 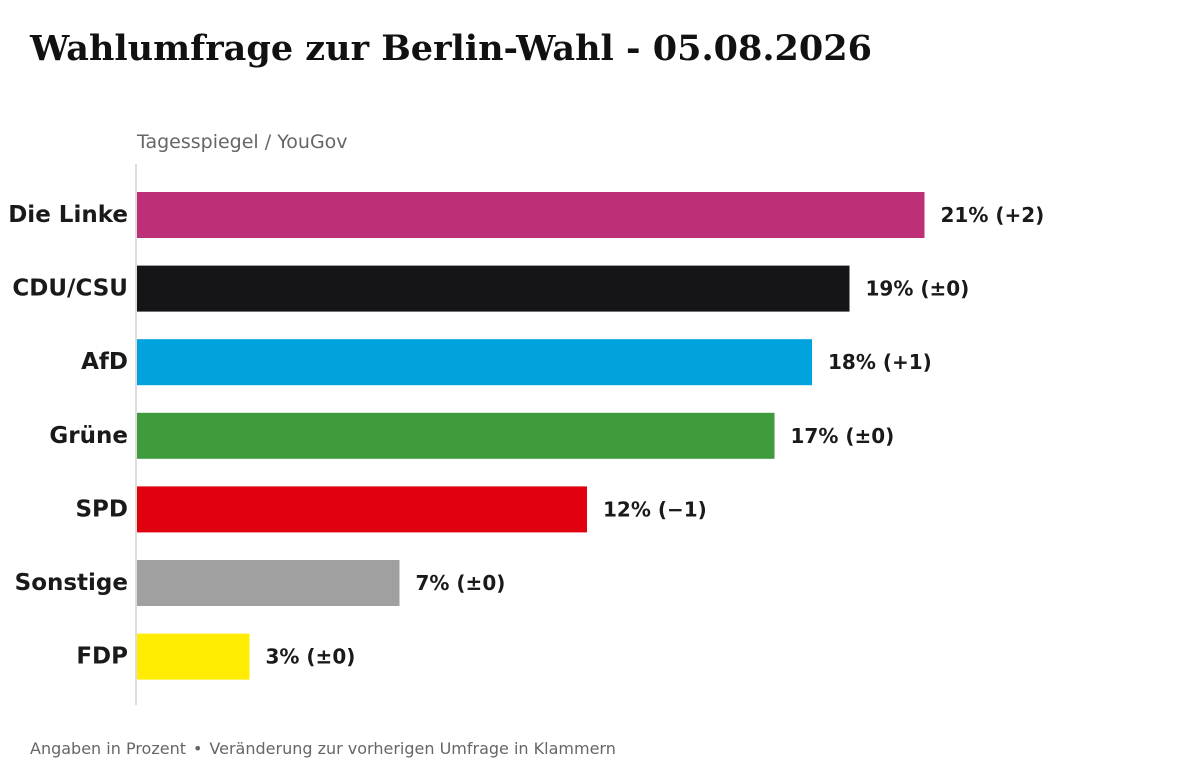 What do you see at coordinates (268, 583) in the screenshot?
I see `bar-sonstige` at bounding box center [268, 583].